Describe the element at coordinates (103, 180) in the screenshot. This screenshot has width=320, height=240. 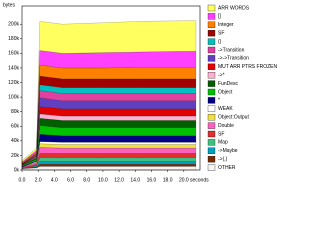
I see `x-tick-label: 10.0` at that location.